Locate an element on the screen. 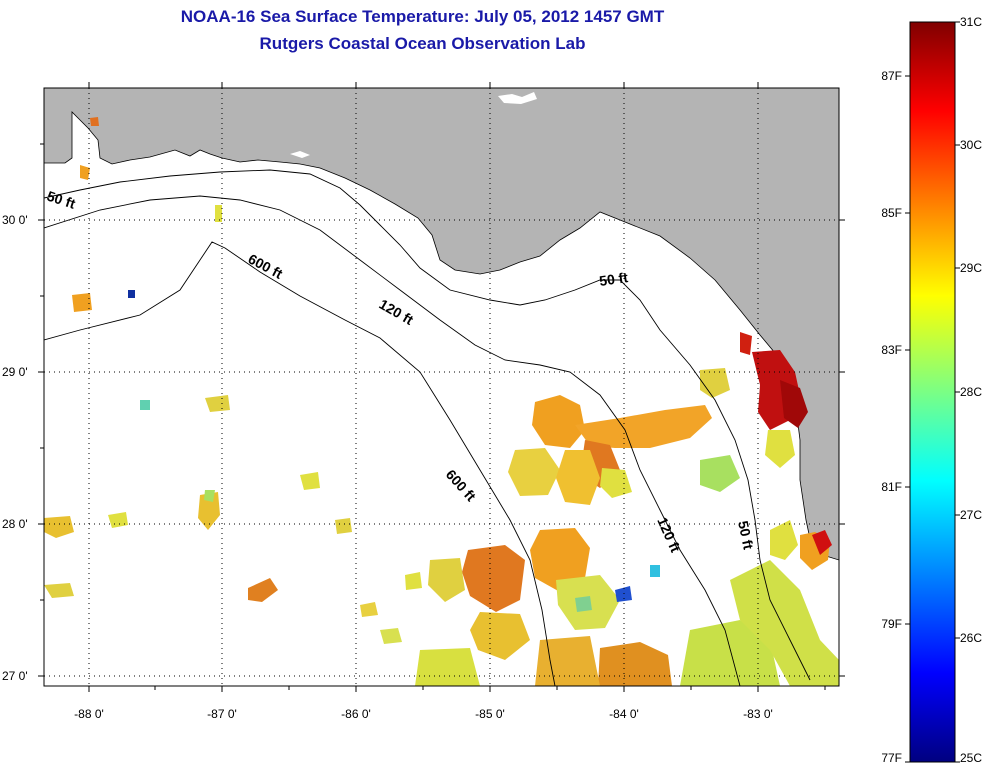 This screenshot has width=992, height=770. lat-tick-label: 29 0' is located at coordinates (15, 372).